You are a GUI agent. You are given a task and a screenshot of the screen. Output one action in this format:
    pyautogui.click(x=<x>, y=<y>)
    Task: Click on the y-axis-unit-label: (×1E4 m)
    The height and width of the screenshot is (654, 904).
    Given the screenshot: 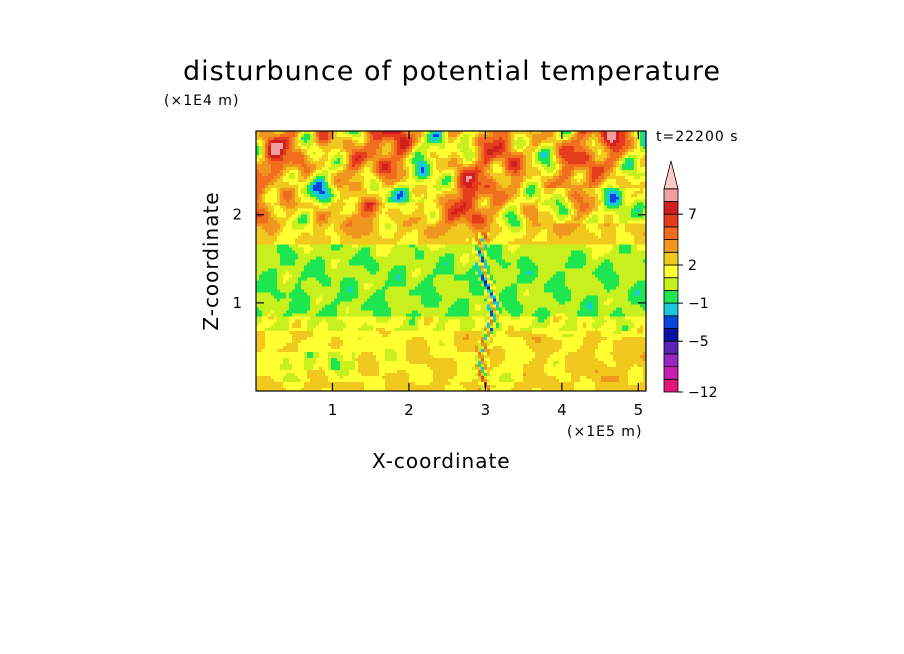 What is the action you would take?
    pyautogui.click(x=202, y=101)
    